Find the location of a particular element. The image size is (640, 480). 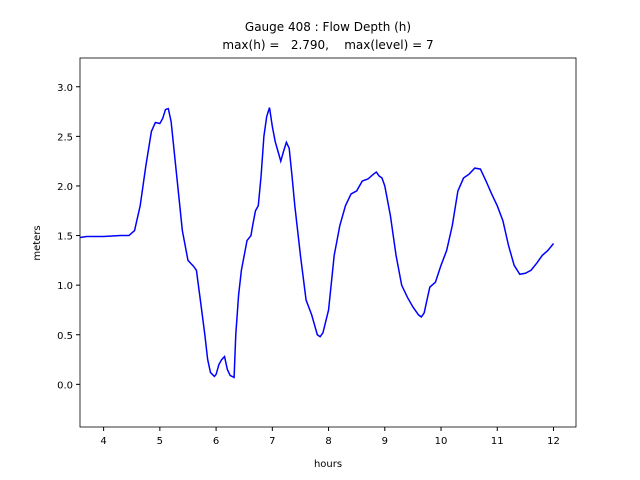

y-tick-label: 2.5 is located at coordinates (65, 137).